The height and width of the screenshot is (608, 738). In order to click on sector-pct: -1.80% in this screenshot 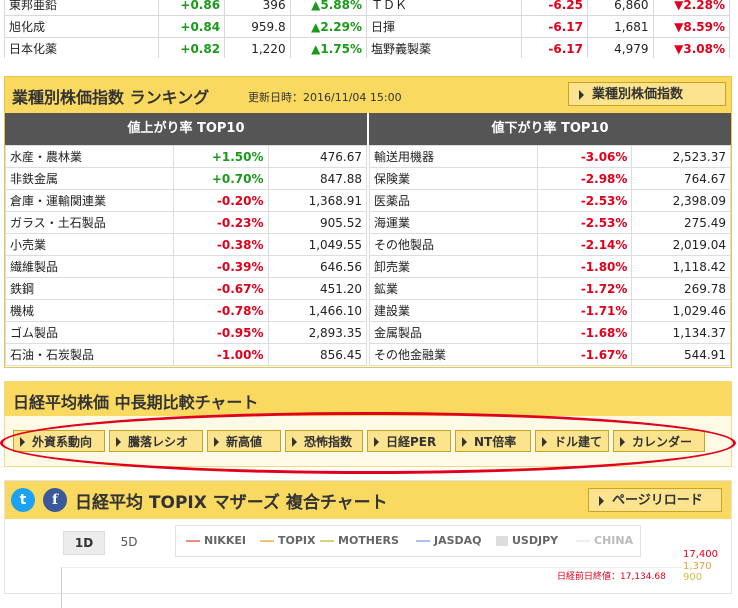, I will do `click(584, 266)`.